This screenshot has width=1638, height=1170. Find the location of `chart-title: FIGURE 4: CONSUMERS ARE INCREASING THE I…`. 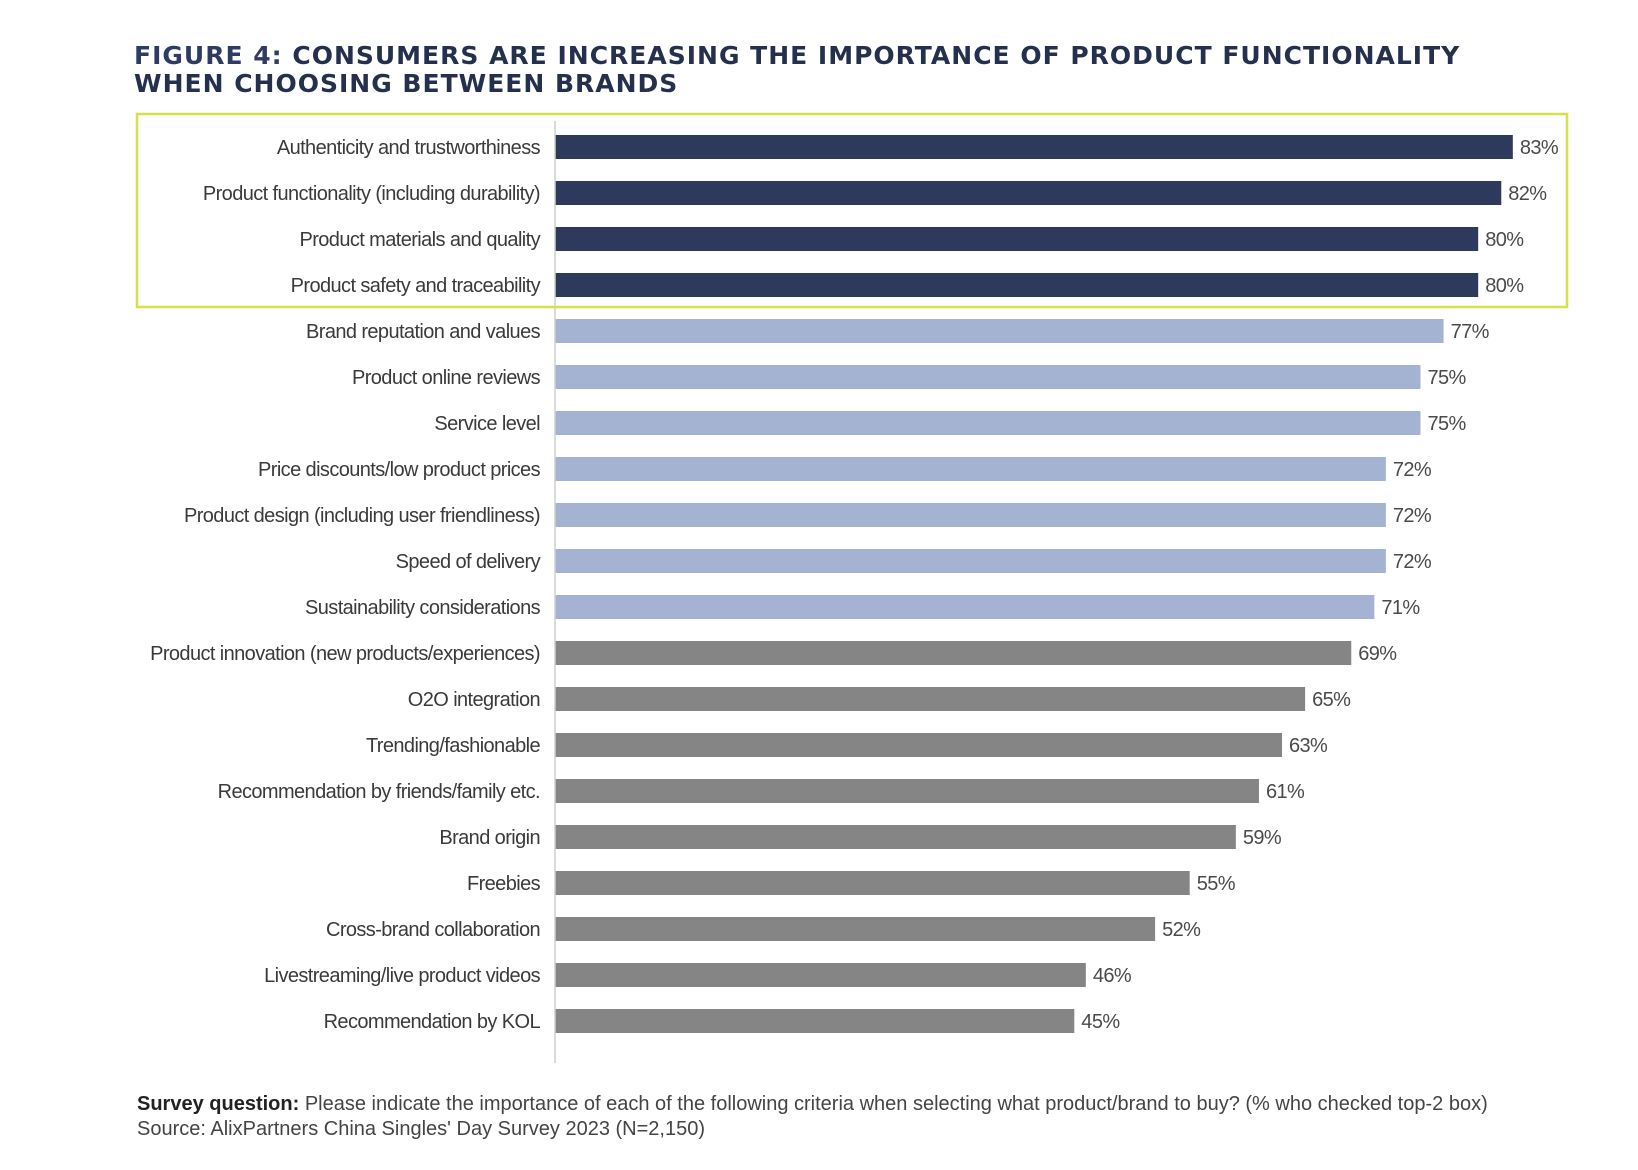

chart-title: FIGURE 4: CONSUMERS ARE INCREASING THE I… is located at coordinates (844, 70).